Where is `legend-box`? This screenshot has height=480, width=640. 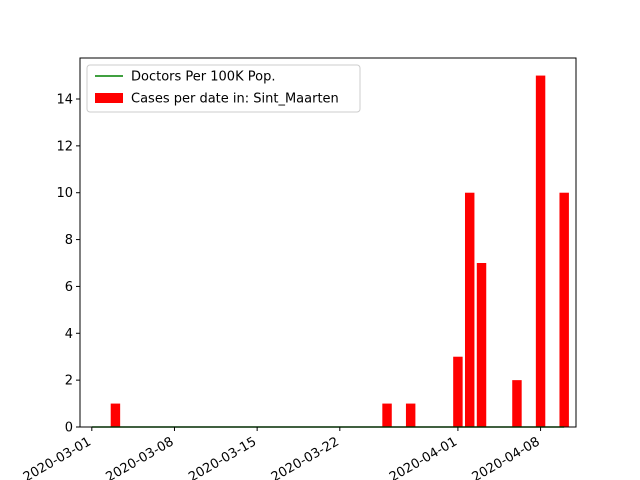 legend-box is located at coordinates (223, 88).